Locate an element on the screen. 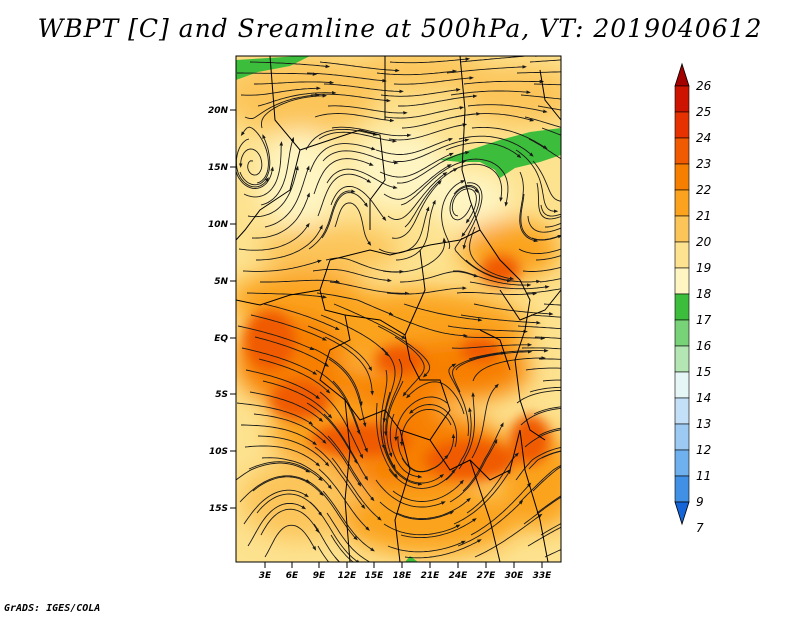  colorbar-label: 23 is located at coordinates (703, 164).